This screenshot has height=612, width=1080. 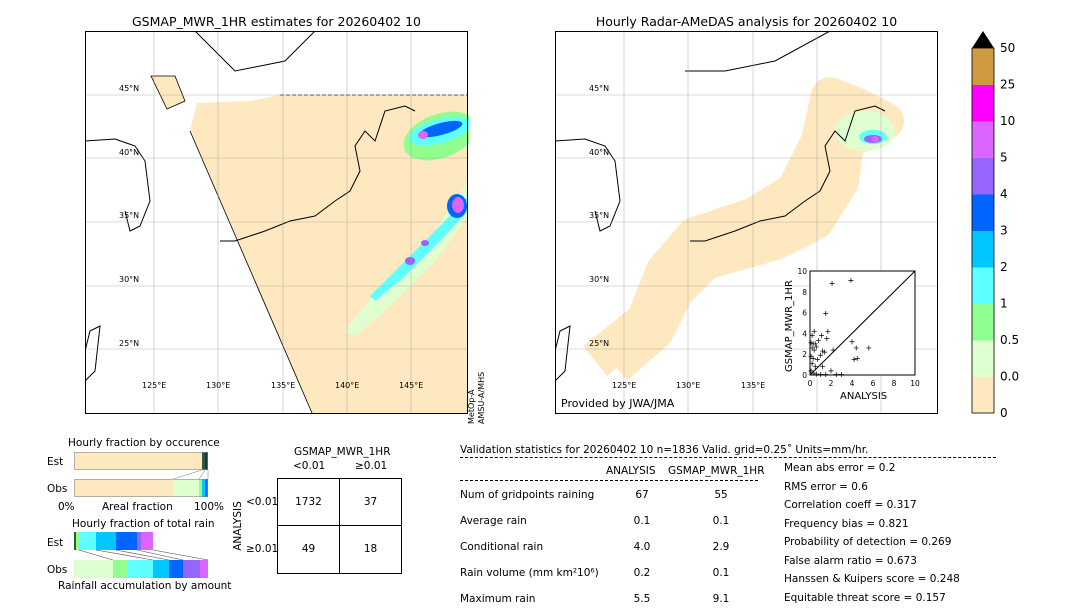 I want to click on score: RMS error = 0.6, so click(x=826, y=486).